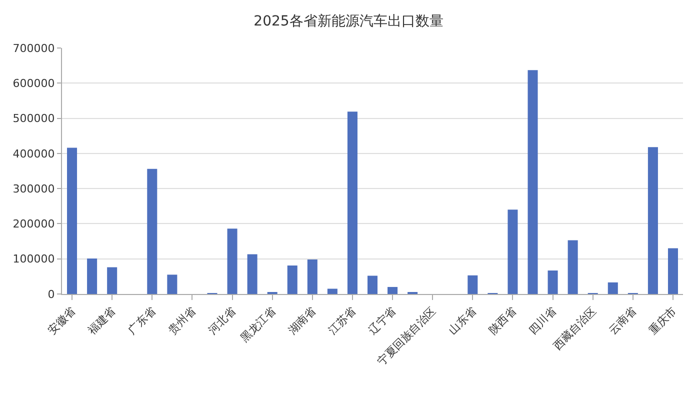  Describe the element at coordinates (33, 83) in the screenshot. I see `y-tick-label: 600000` at that location.